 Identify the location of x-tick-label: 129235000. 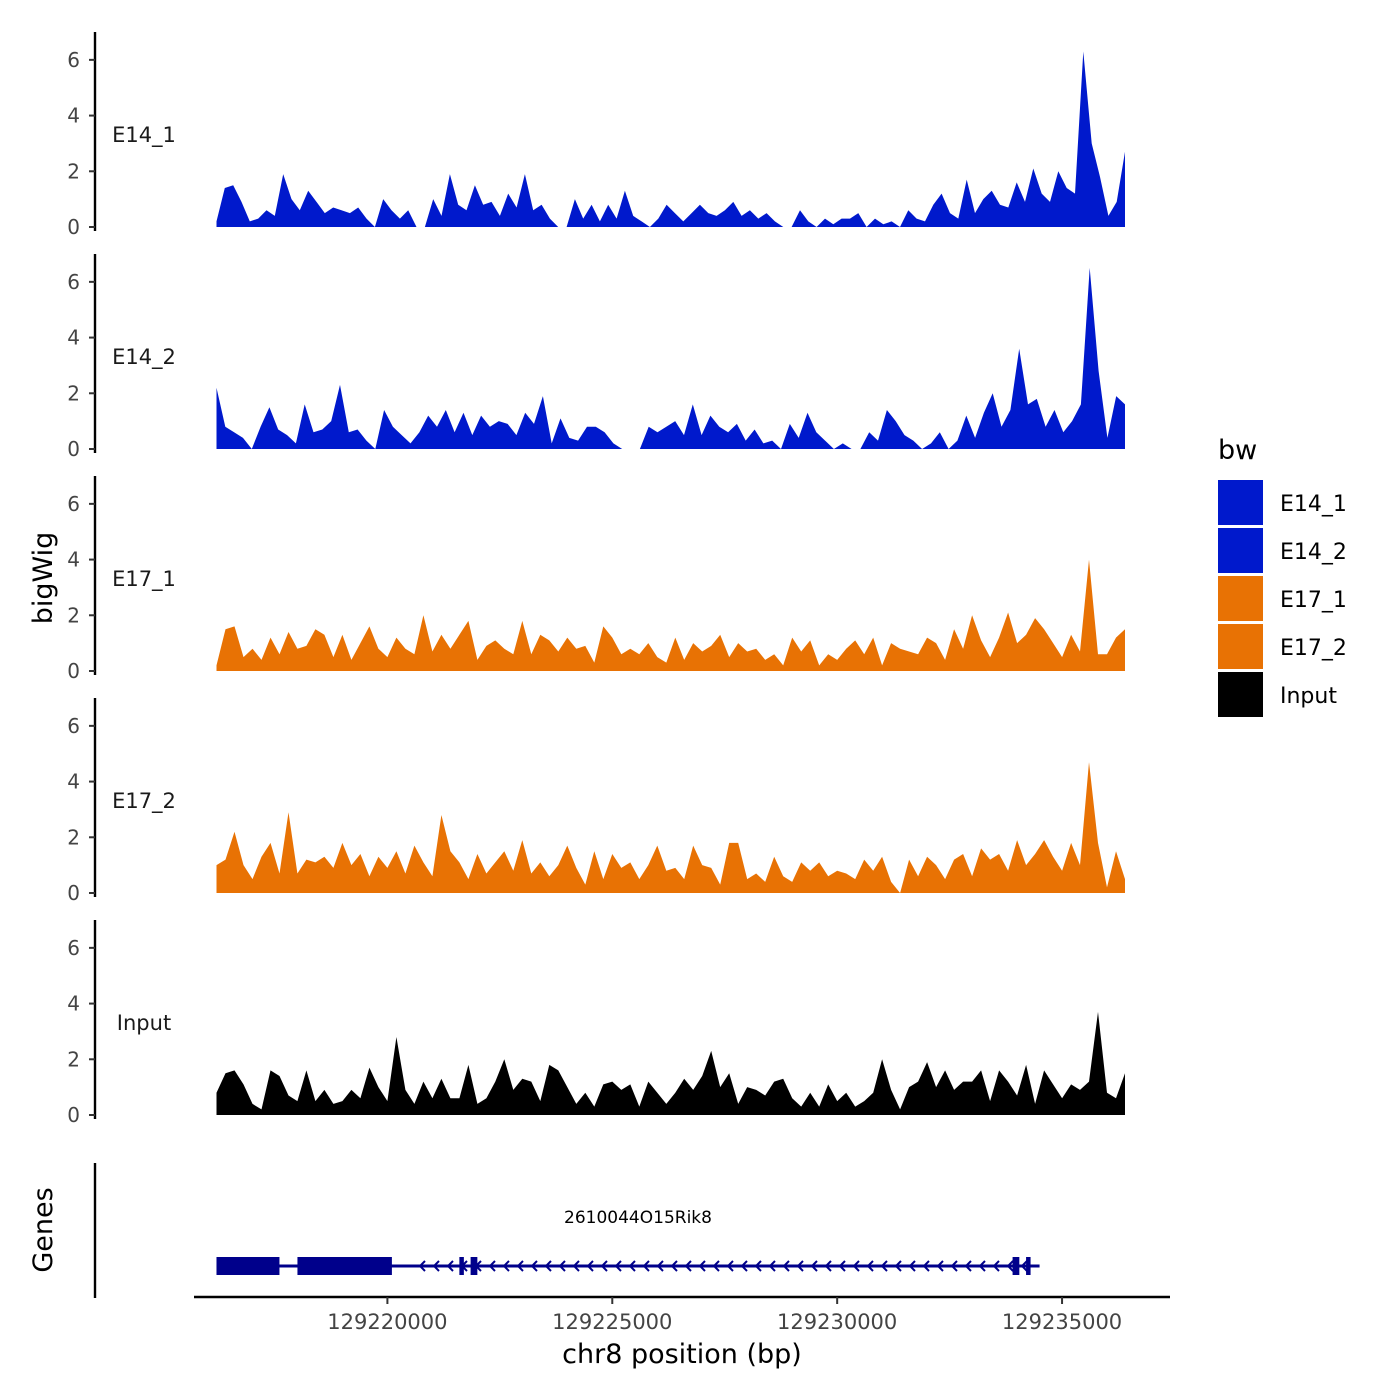
(1062, 1322).